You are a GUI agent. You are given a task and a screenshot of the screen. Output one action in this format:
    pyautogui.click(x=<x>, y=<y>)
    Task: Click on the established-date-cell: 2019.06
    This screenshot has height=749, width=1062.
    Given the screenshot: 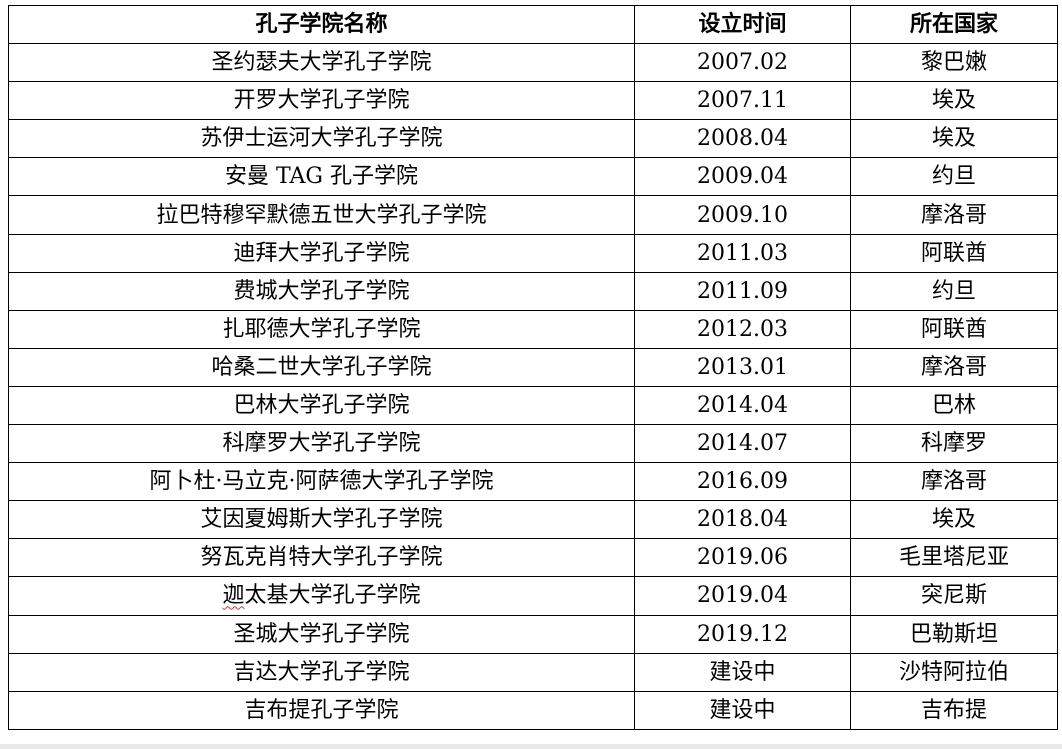 What is the action you would take?
    pyautogui.click(x=742, y=558)
    